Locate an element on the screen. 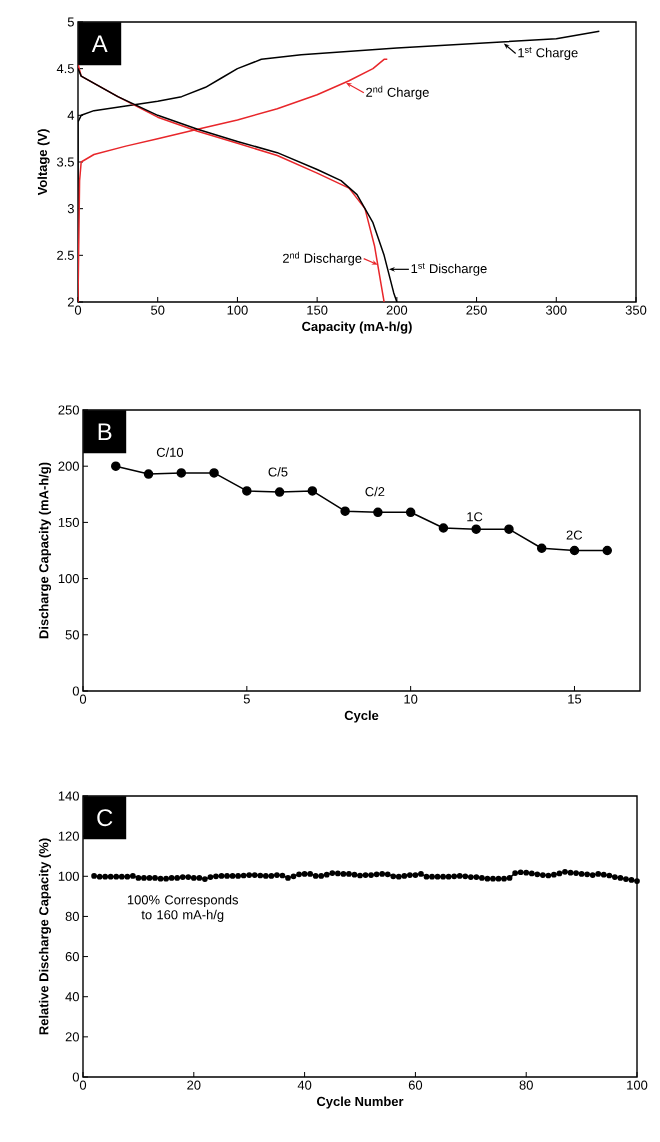  y-tick-label: 60 is located at coordinates (72, 956).